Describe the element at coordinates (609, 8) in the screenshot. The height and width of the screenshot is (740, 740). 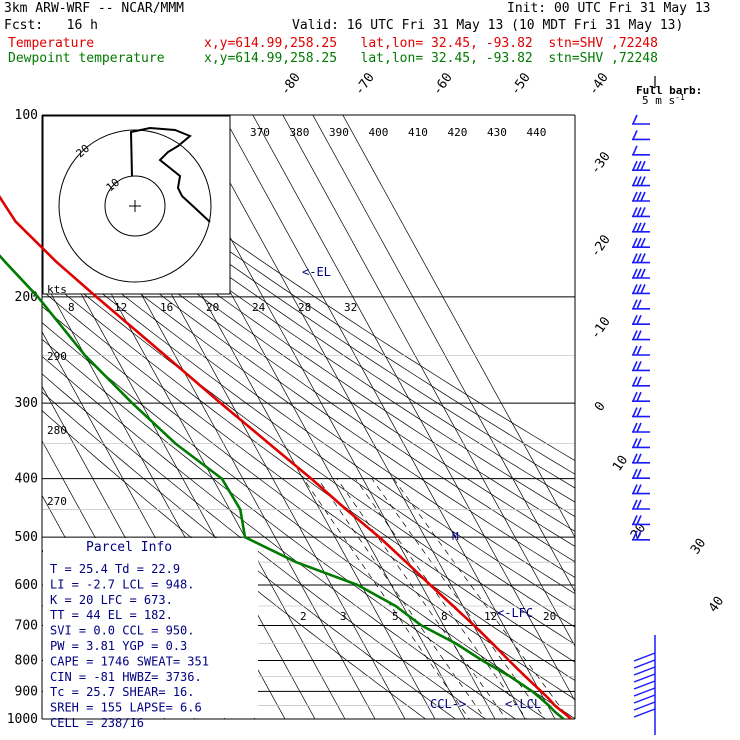
I see `init-time: Init: 00 UTC Fri 31 May 13` at that location.